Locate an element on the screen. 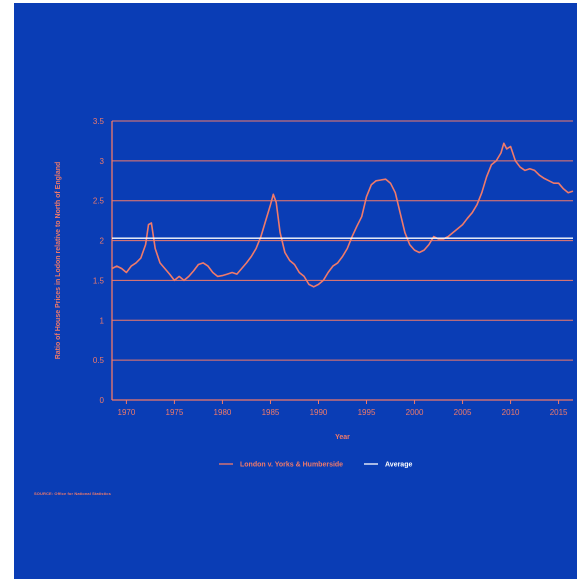 The image size is (582, 583). x-tick-label-1: 1975 is located at coordinates (175, 412).